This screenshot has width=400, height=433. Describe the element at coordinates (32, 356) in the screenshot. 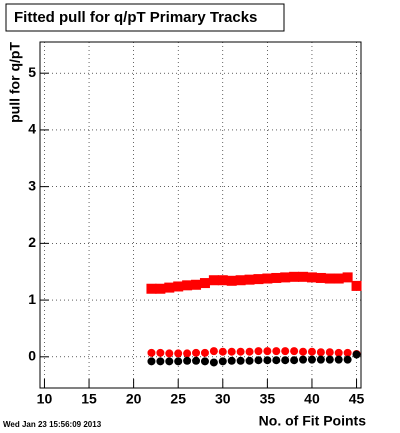

I see `y-tick-label: 0` at that location.